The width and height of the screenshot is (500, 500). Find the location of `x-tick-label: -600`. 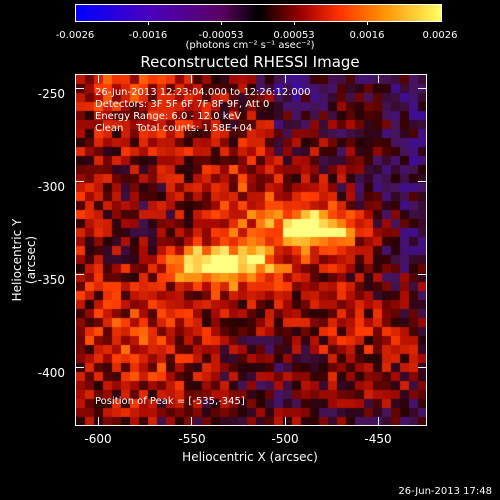

x-tick-label: -600 is located at coordinates (98, 439).